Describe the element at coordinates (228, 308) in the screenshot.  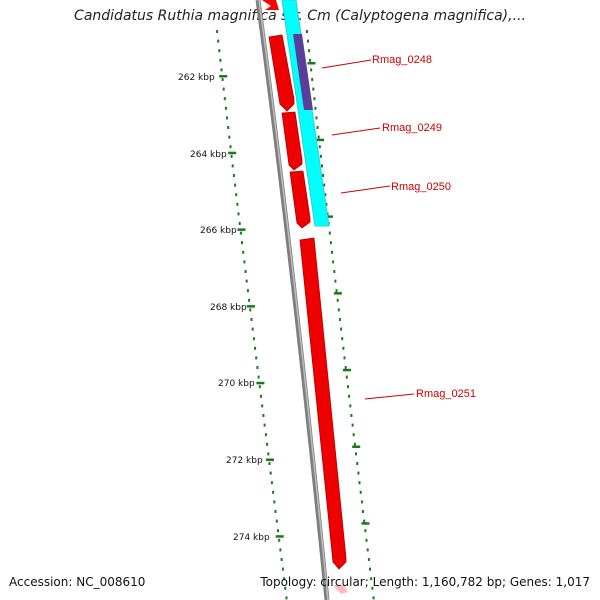
I see `scale-label: 268 kbp` at that location.